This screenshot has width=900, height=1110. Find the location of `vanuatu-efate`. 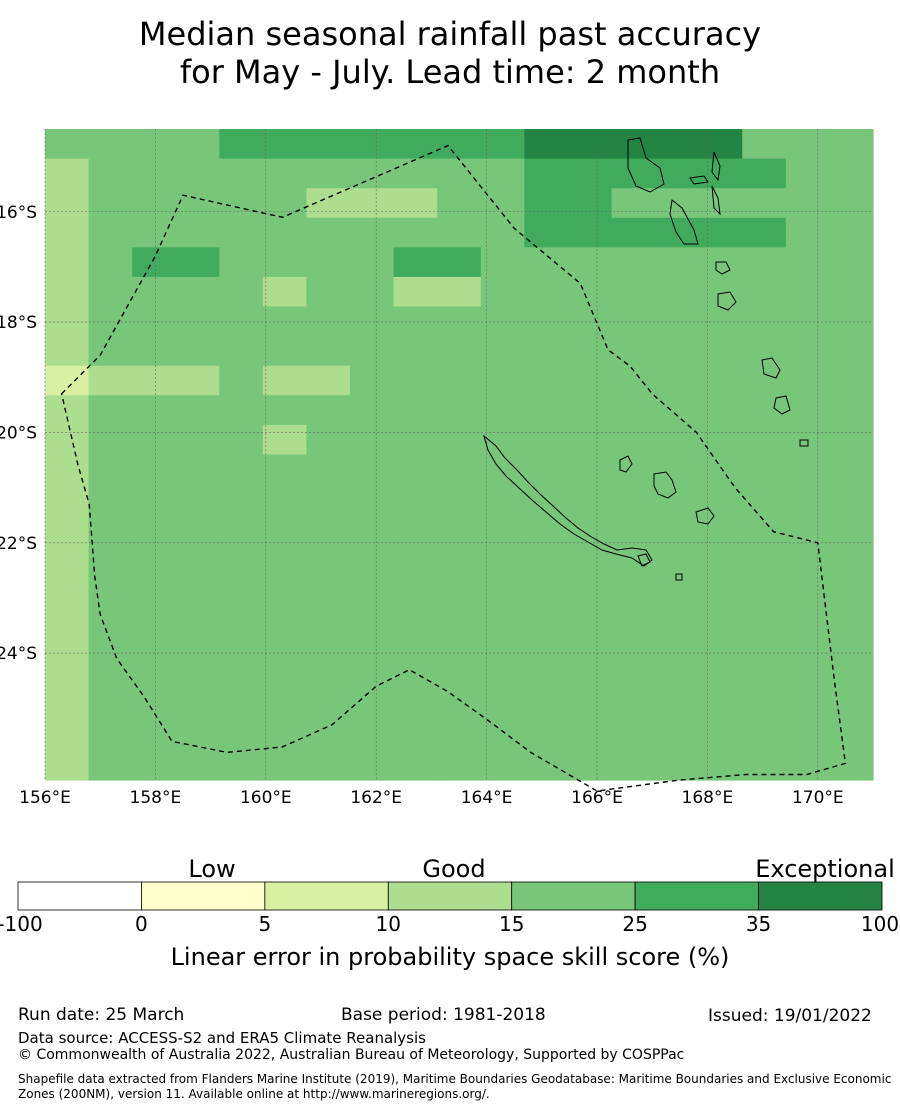

vanuatu-efate is located at coordinates (723, 268).